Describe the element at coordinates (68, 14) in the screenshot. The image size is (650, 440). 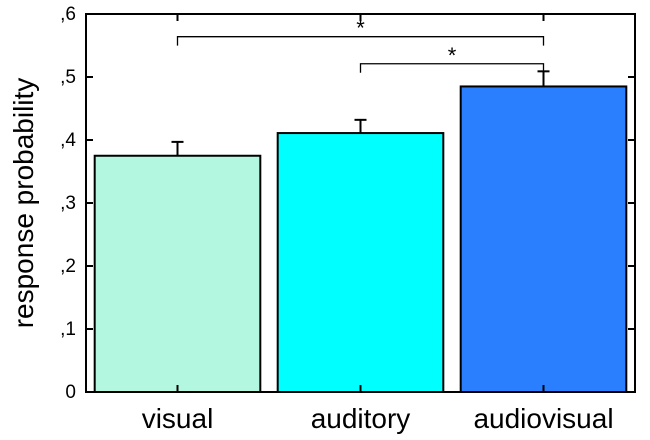
I see `y-tick-label-6: ,6` at that location.